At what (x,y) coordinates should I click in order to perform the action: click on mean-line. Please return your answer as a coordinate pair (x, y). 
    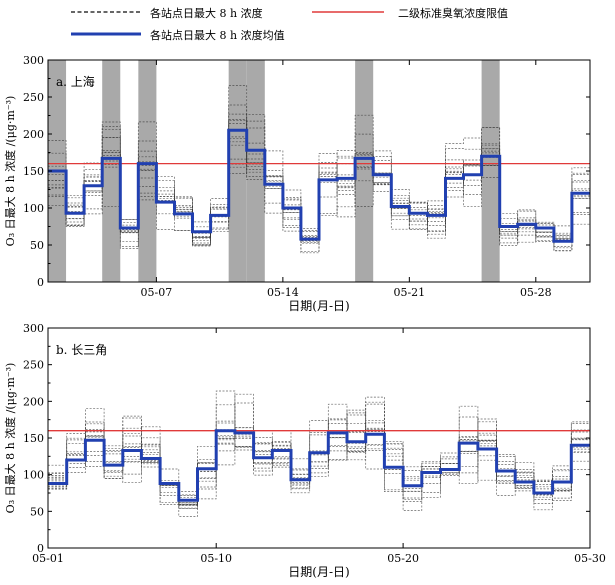
    Looking at the image, I should click on (319, 465).